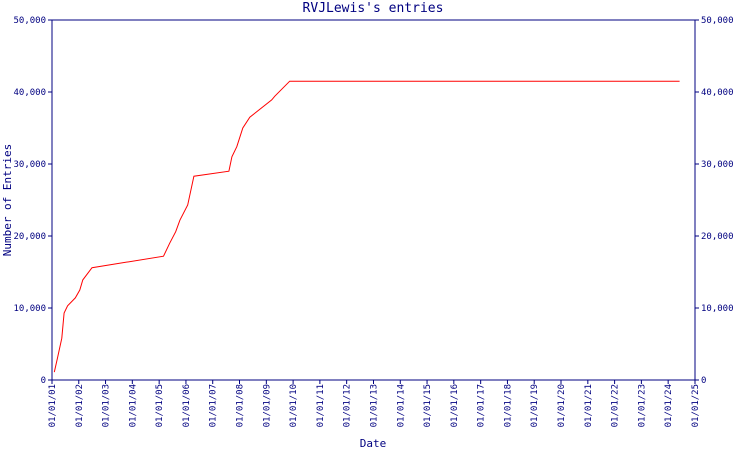  What do you see at coordinates (562, 405) in the screenshot?
I see `x-tick-label: 01/01/20` at bounding box center [562, 405].